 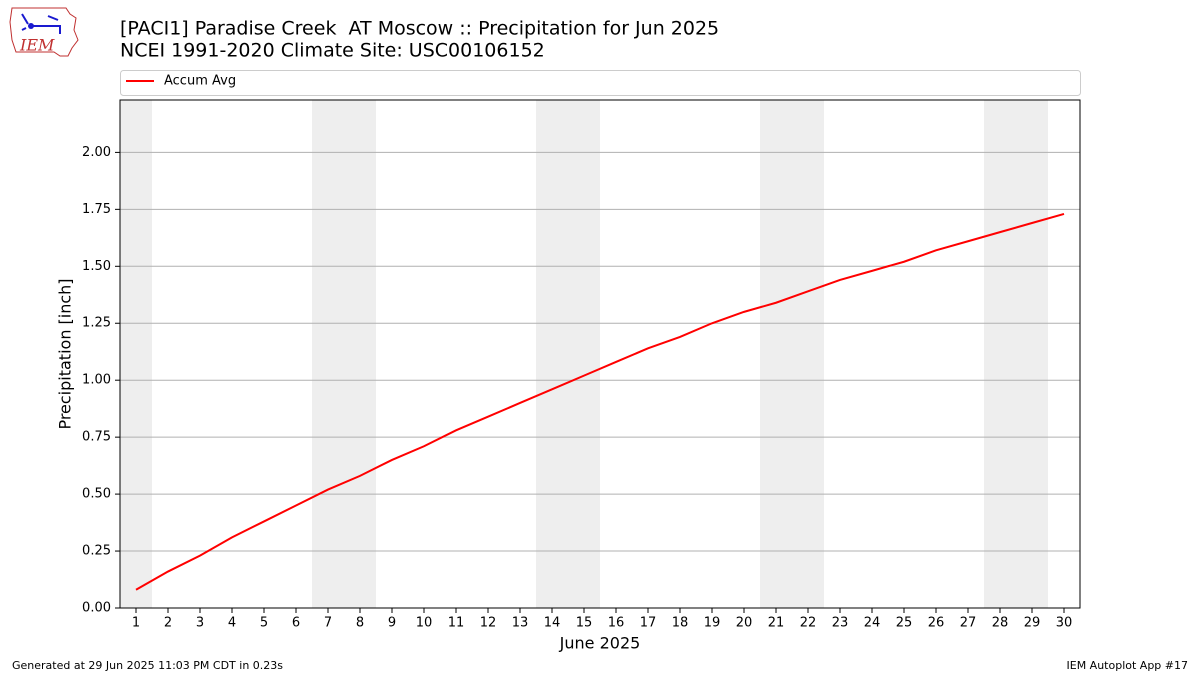 I want to click on logo-icon, so click(x=41, y=23).